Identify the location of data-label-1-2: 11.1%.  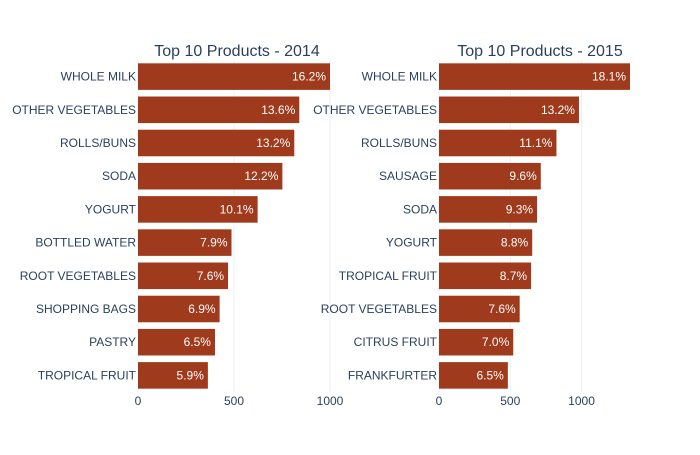
(535, 143).